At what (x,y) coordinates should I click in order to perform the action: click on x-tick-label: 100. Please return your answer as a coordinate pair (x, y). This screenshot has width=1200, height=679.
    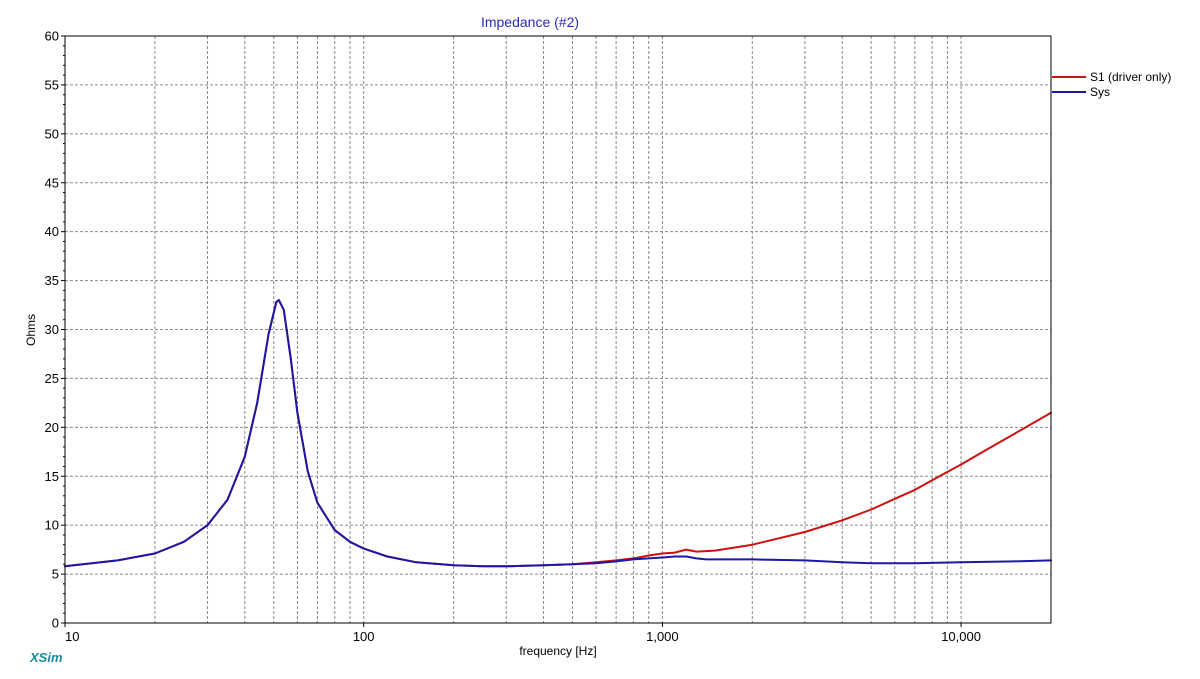
    Looking at the image, I should click on (364, 636).